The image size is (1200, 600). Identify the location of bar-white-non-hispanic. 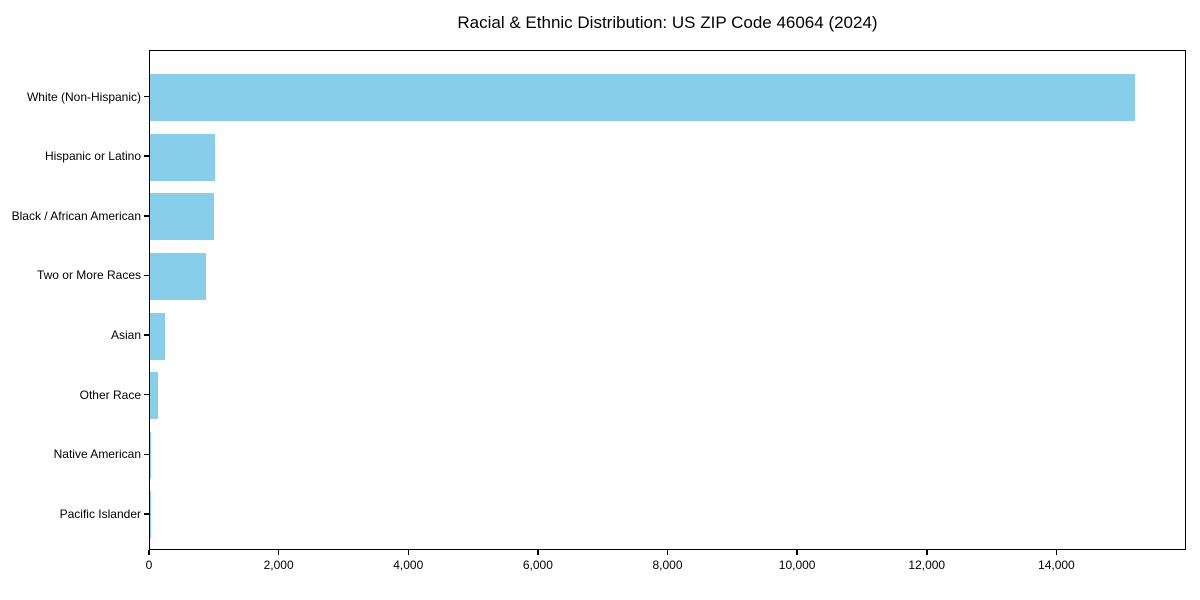
(643, 97).